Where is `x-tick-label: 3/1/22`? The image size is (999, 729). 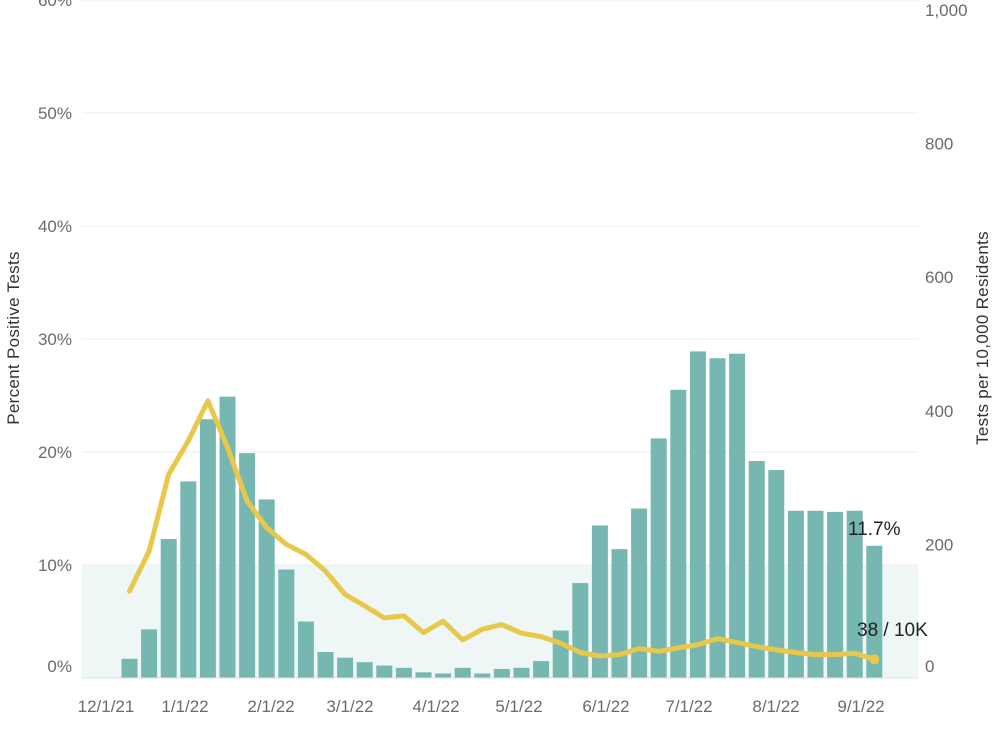 x-tick-label: 3/1/22 is located at coordinates (349, 706).